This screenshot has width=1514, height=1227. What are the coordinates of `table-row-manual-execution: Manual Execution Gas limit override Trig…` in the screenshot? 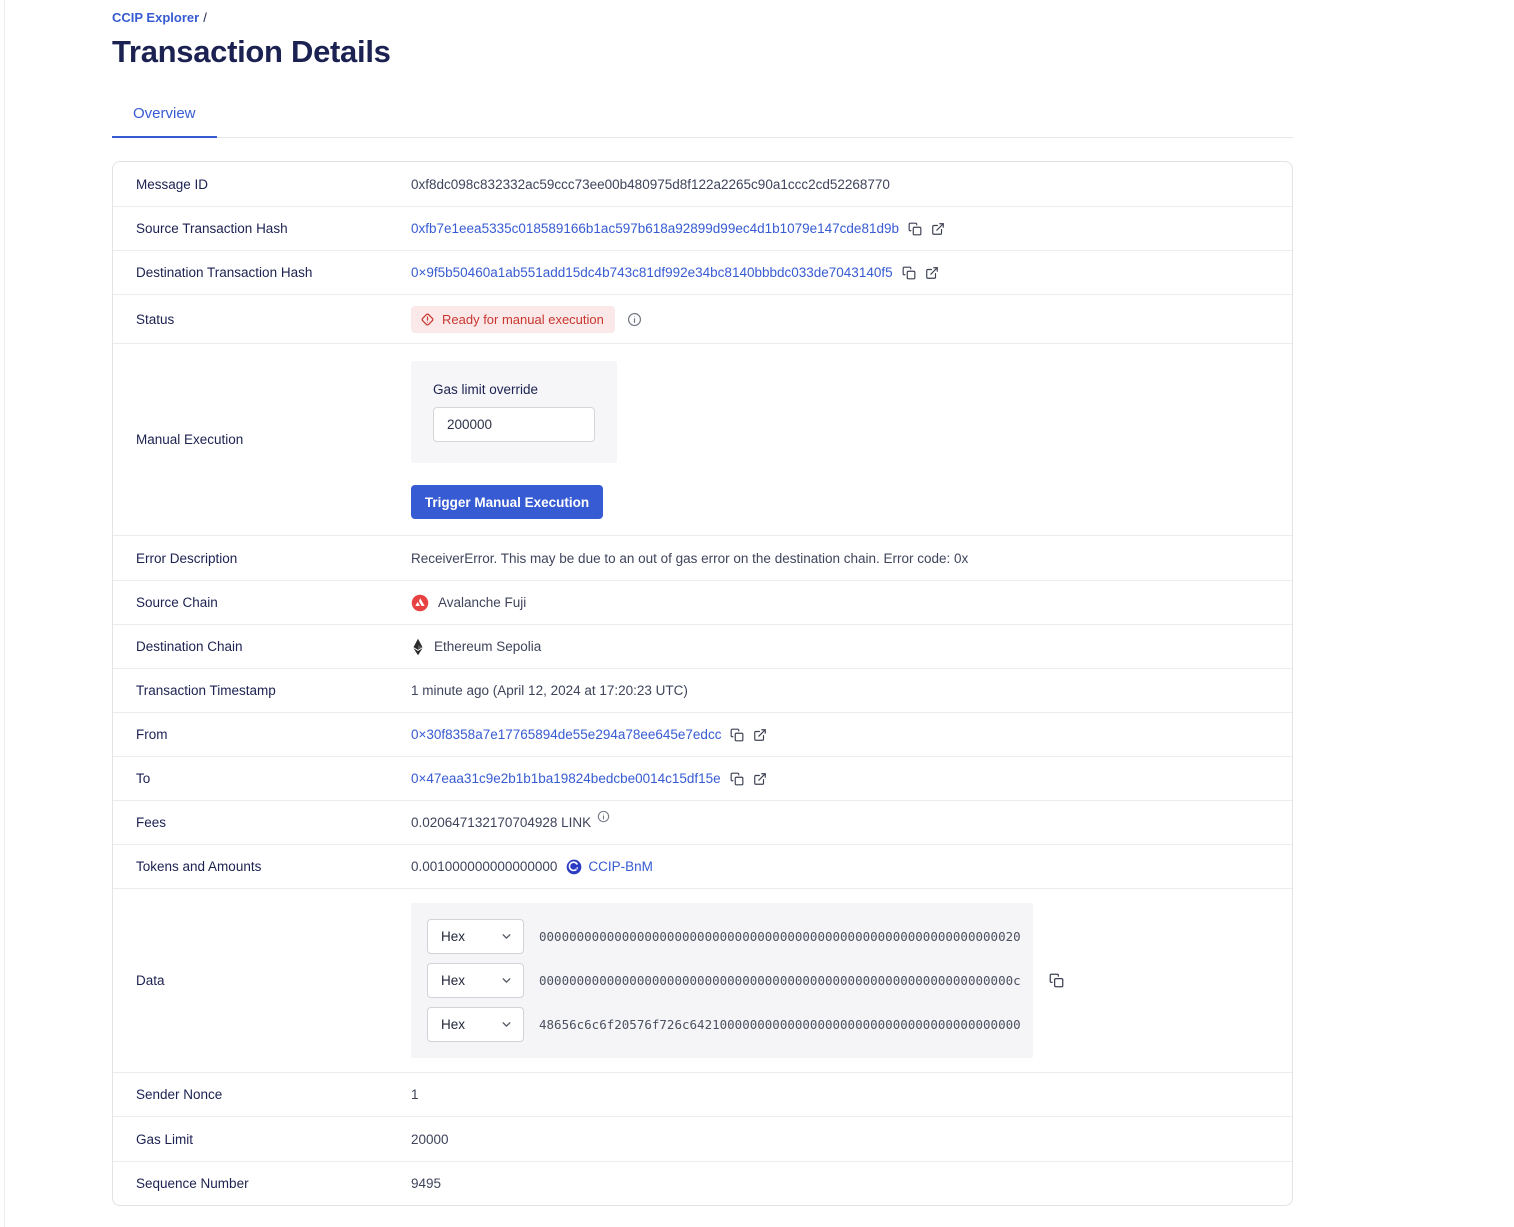 It's located at (702, 439).